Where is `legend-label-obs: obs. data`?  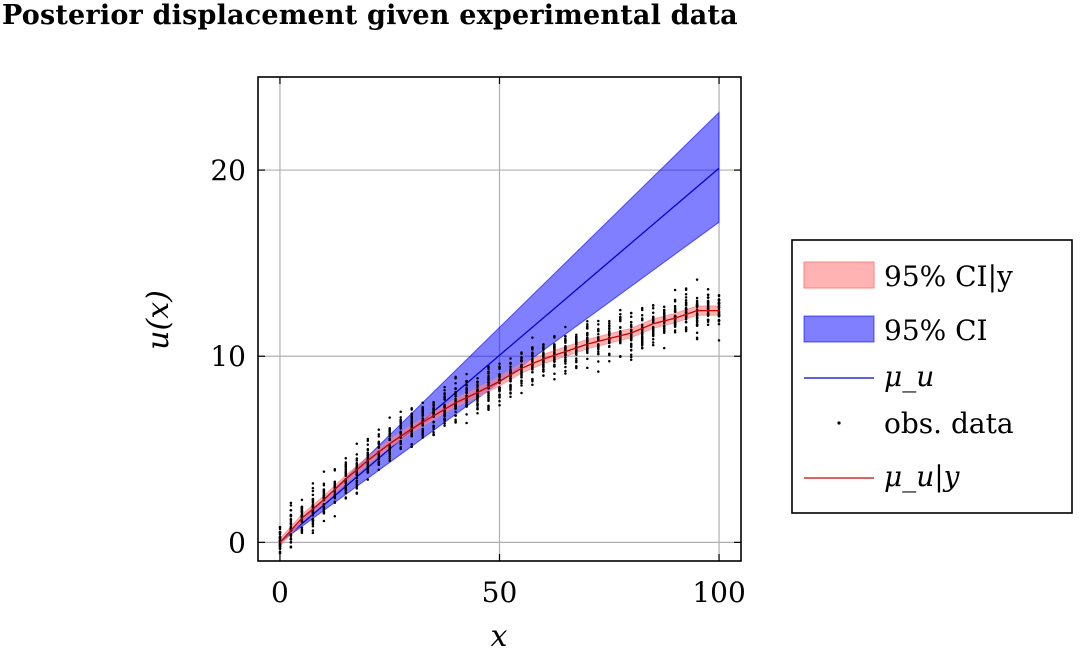
legend-label-obs: obs. data is located at coordinates (949, 423).